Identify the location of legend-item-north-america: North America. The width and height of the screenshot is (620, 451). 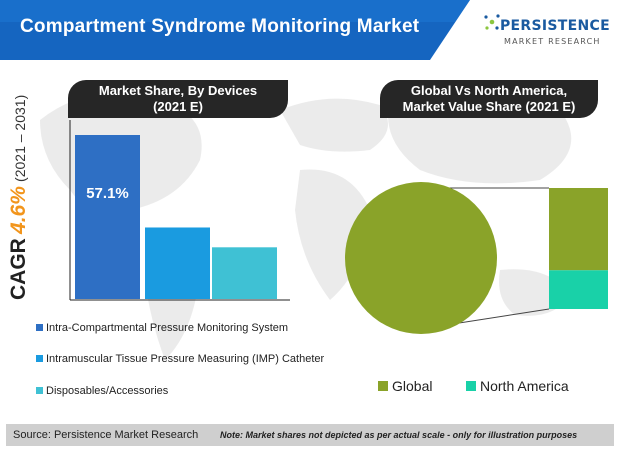
(517, 386).